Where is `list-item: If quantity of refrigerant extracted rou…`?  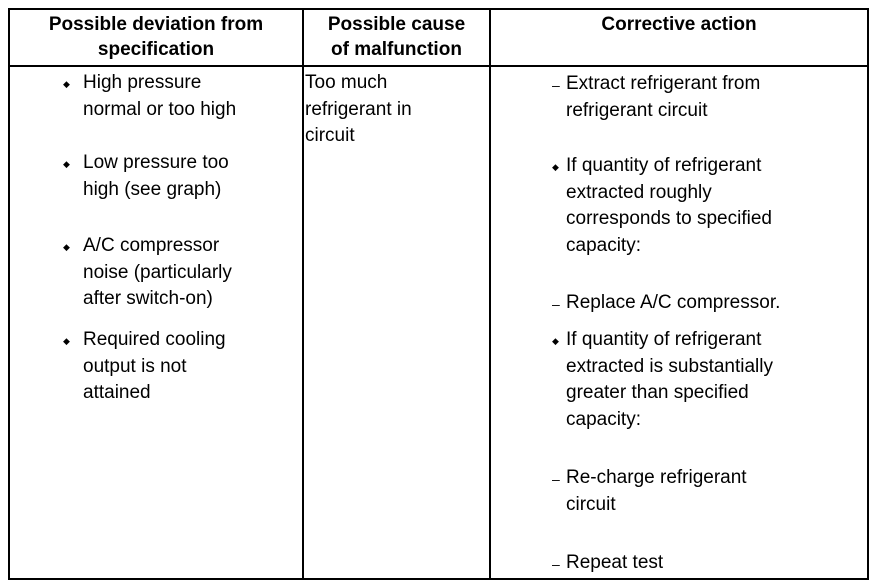
list-item: If quantity of refrigerant extracted rou… is located at coordinates (669, 205).